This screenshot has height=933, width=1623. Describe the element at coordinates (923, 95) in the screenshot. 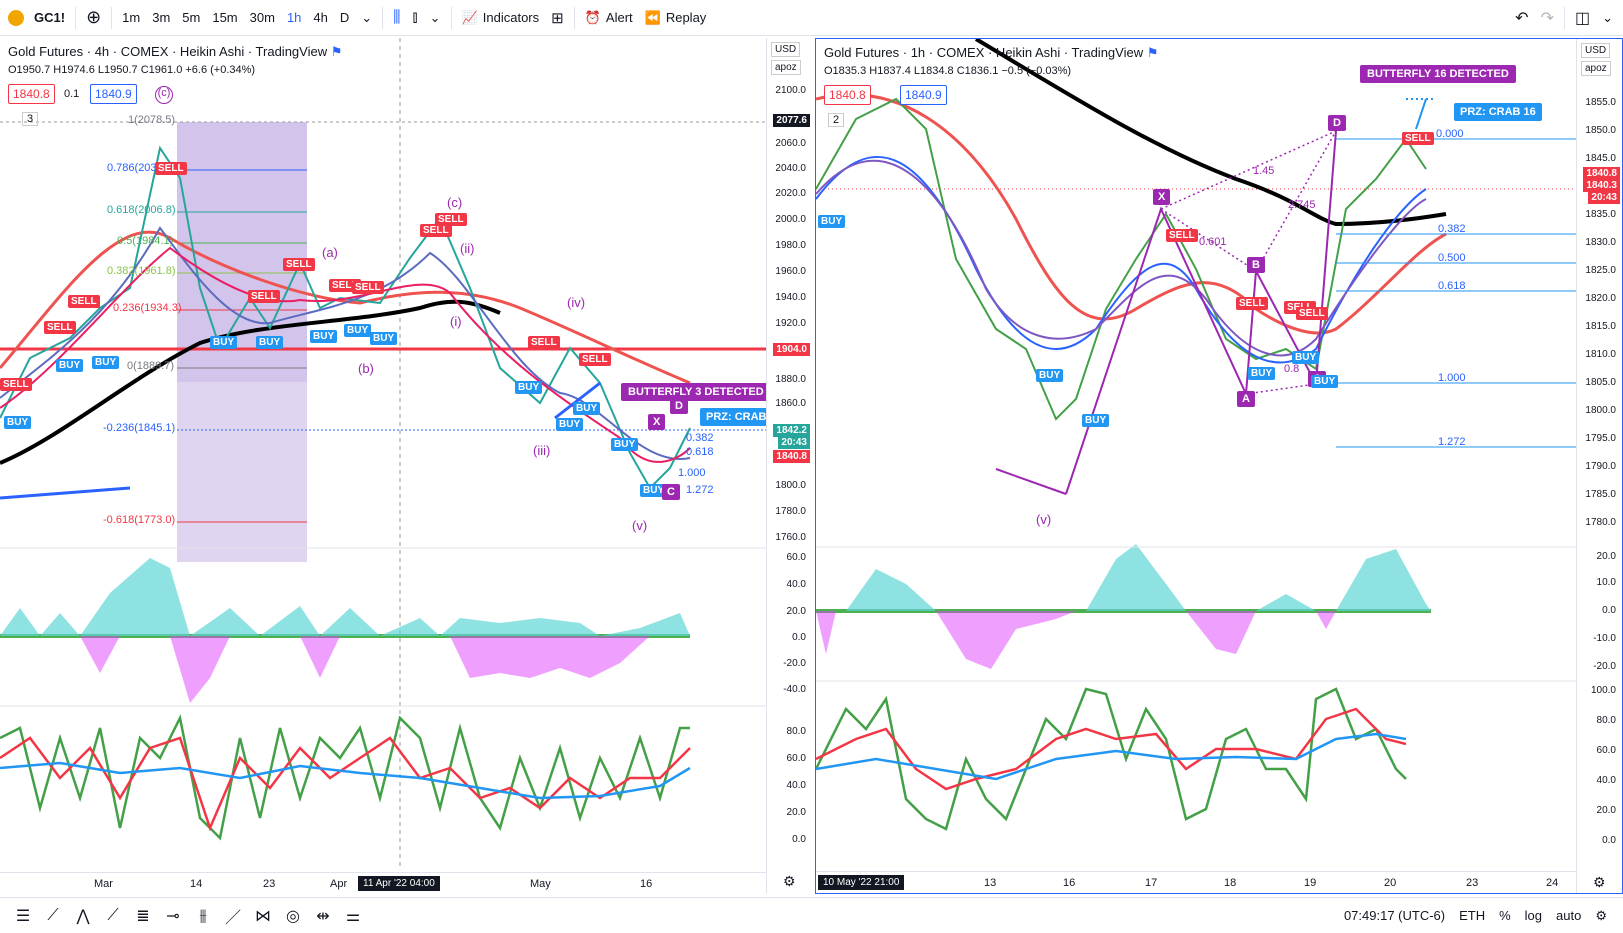

I see `right-ask-box: 1840.9` at that location.